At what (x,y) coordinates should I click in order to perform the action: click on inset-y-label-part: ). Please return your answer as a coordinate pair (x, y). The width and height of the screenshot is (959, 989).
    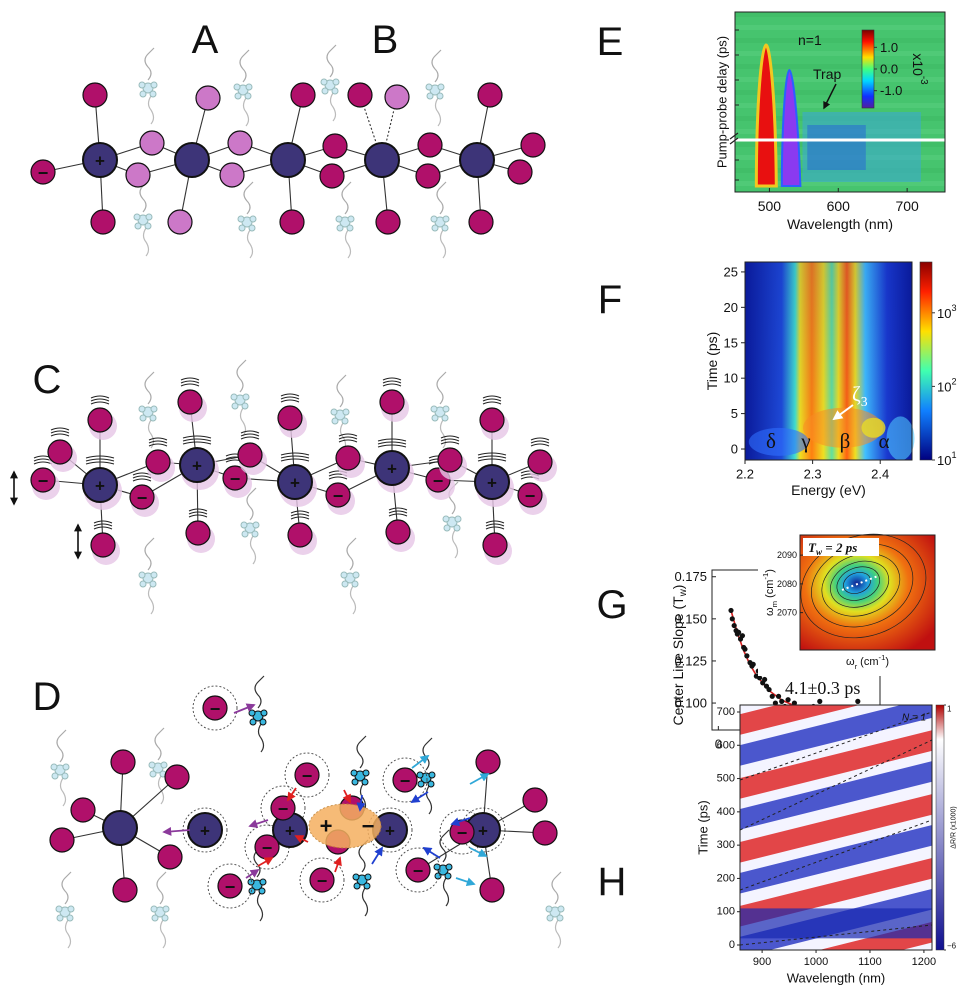
    Looking at the image, I should click on (770, 571).